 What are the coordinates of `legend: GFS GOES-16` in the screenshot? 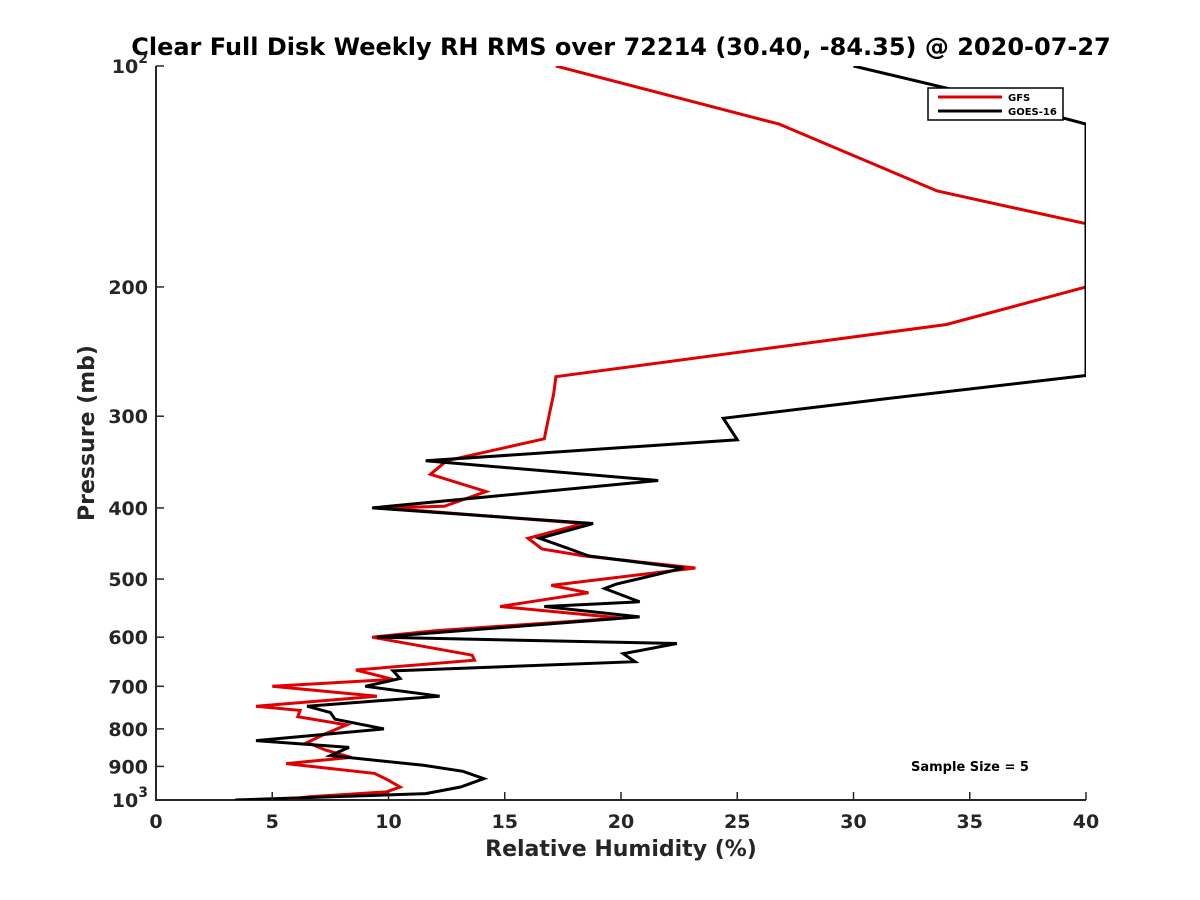 It's located at (995, 104).